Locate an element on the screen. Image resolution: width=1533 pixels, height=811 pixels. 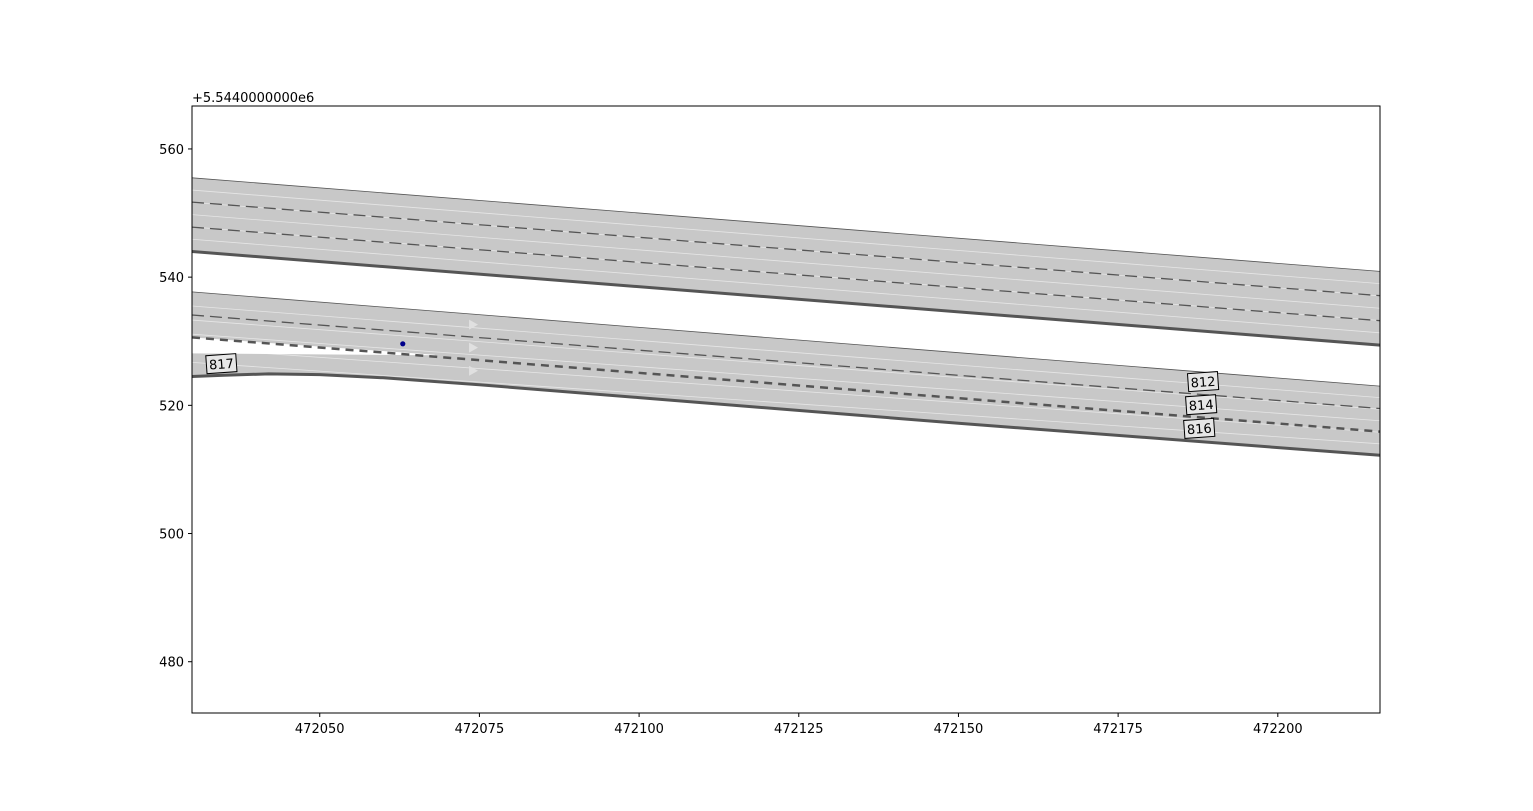
lane-label-814: 814 is located at coordinates (1201, 405).